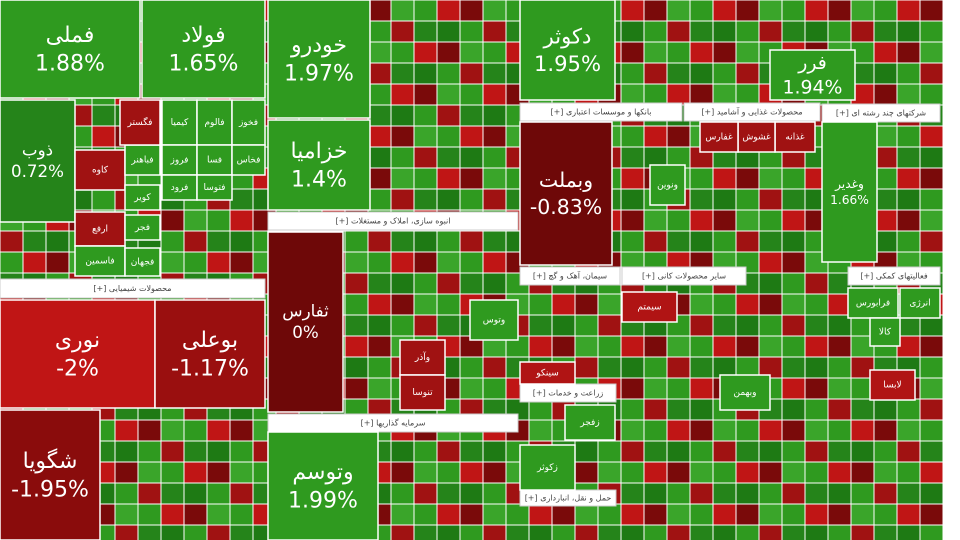 The width and height of the screenshot is (960, 540). Describe the element at coordinates (812, 63) in the screenshot. I see `tile-label: فرر` at that location.